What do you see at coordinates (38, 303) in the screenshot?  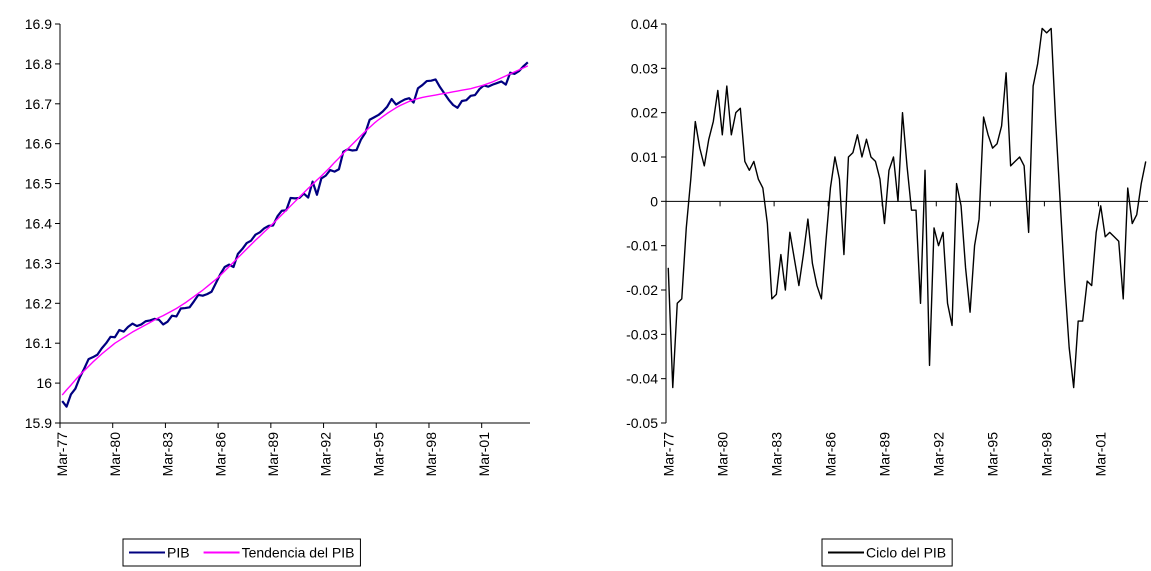 I see `y-tick-label: 16.2` at bounding box center [38, 303].